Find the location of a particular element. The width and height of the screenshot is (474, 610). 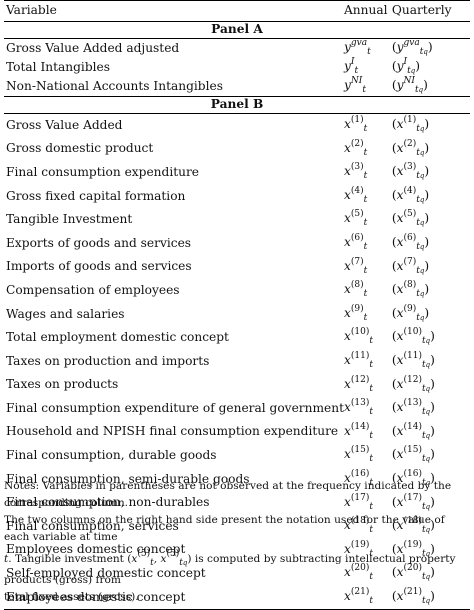

header-annual: Annual is located at coordinates (367, 11).